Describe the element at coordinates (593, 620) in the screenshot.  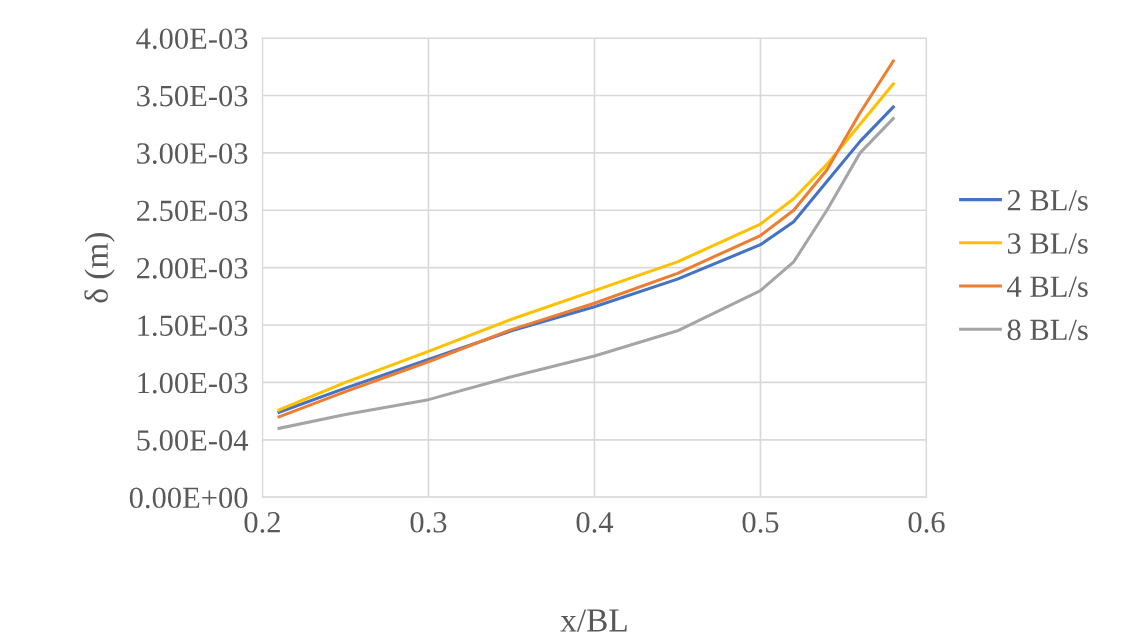
I see `x-axis-title: x/BL` at that location.